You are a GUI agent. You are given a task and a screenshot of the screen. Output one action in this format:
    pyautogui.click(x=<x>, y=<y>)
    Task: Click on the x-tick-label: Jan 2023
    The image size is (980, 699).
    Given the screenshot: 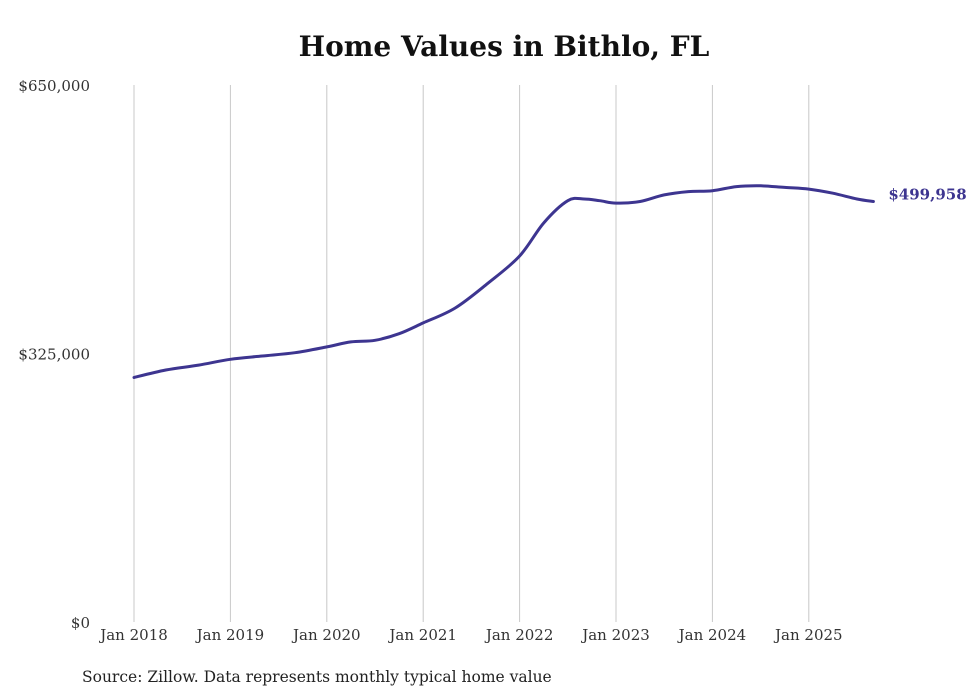 What is the action you would take?
    pyautogui.click(x=615, y=635)
    